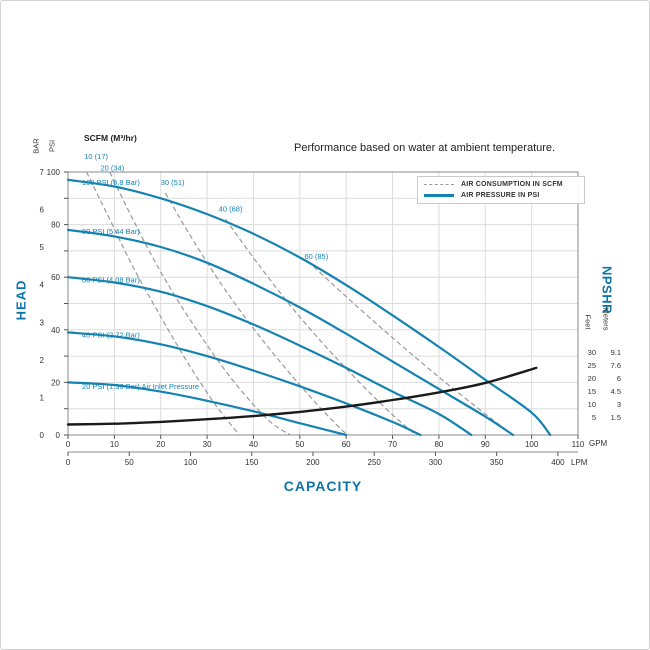 The image size is (650, 650). What do you see at coordinates (436, 462) in the screenshot?
I see `lpm-tick-label: 300` at bounding box center [436, 462].